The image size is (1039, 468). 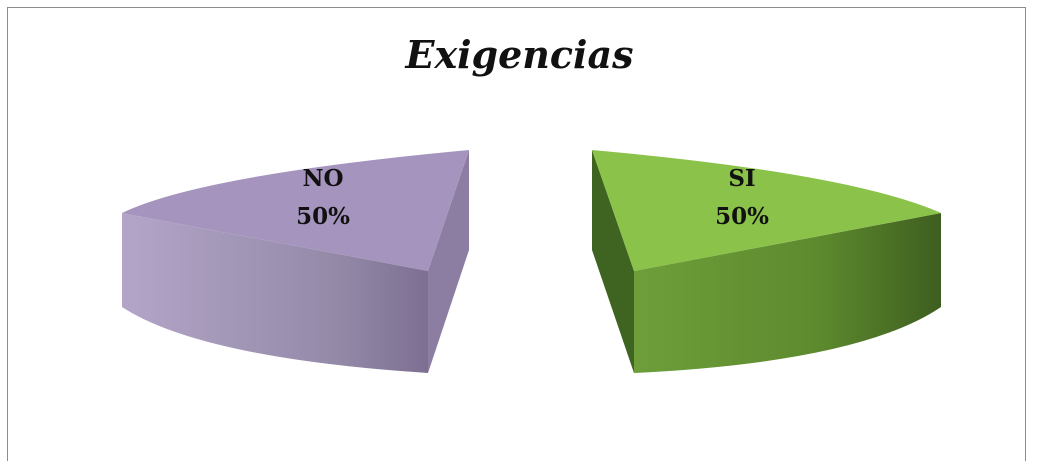 What do you see at coordinates (322, 178) in the screenshot?
I see `slice-label-category-no: NO` at bounding box center [322, 178].